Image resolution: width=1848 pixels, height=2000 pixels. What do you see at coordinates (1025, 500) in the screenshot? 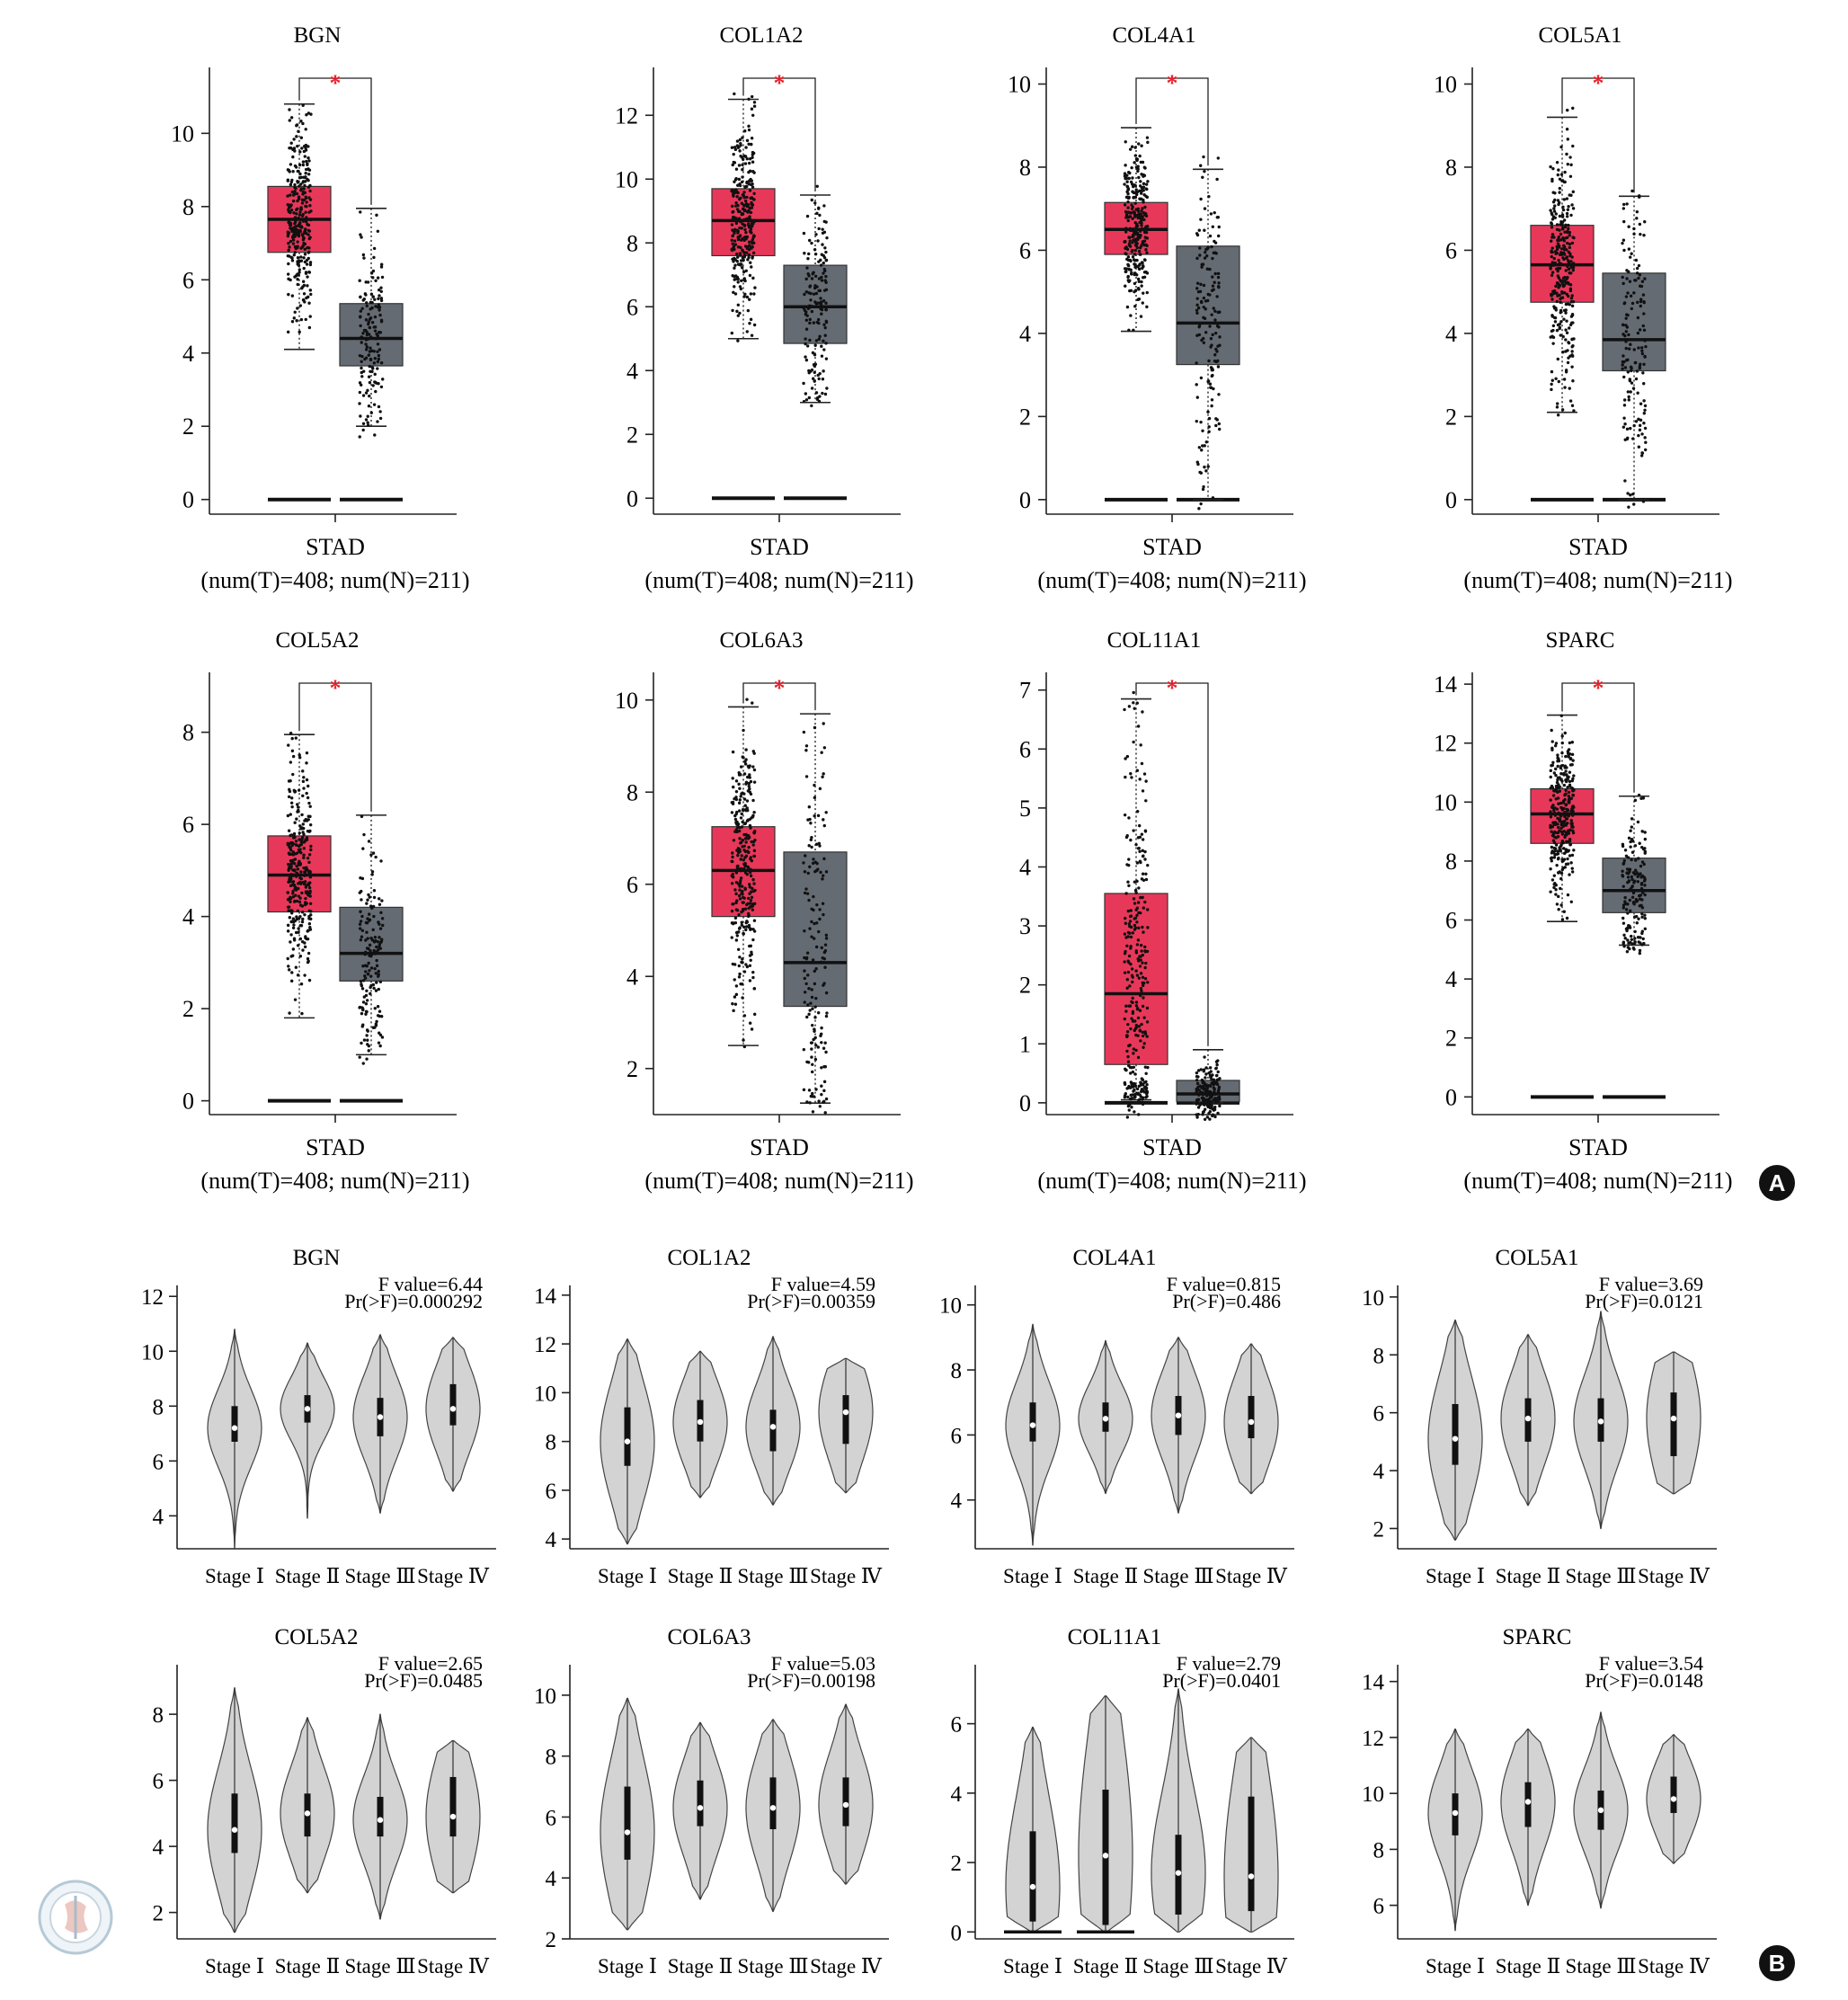
I see `y-tick-label: 0` at bounding box center [1025, 500].